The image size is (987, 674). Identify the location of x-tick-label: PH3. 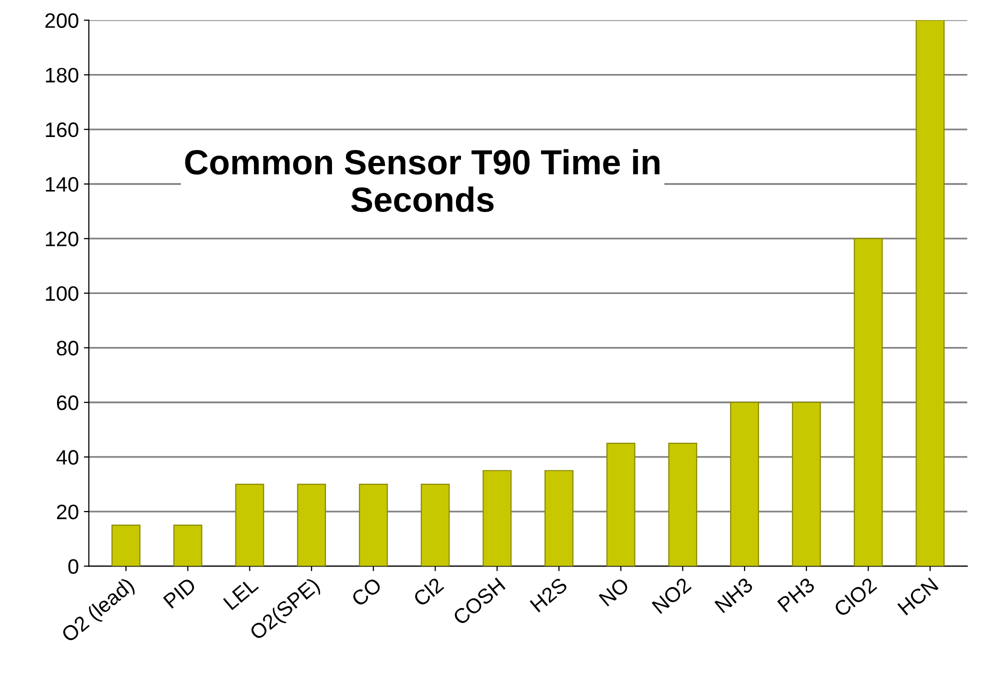
(796, 594).